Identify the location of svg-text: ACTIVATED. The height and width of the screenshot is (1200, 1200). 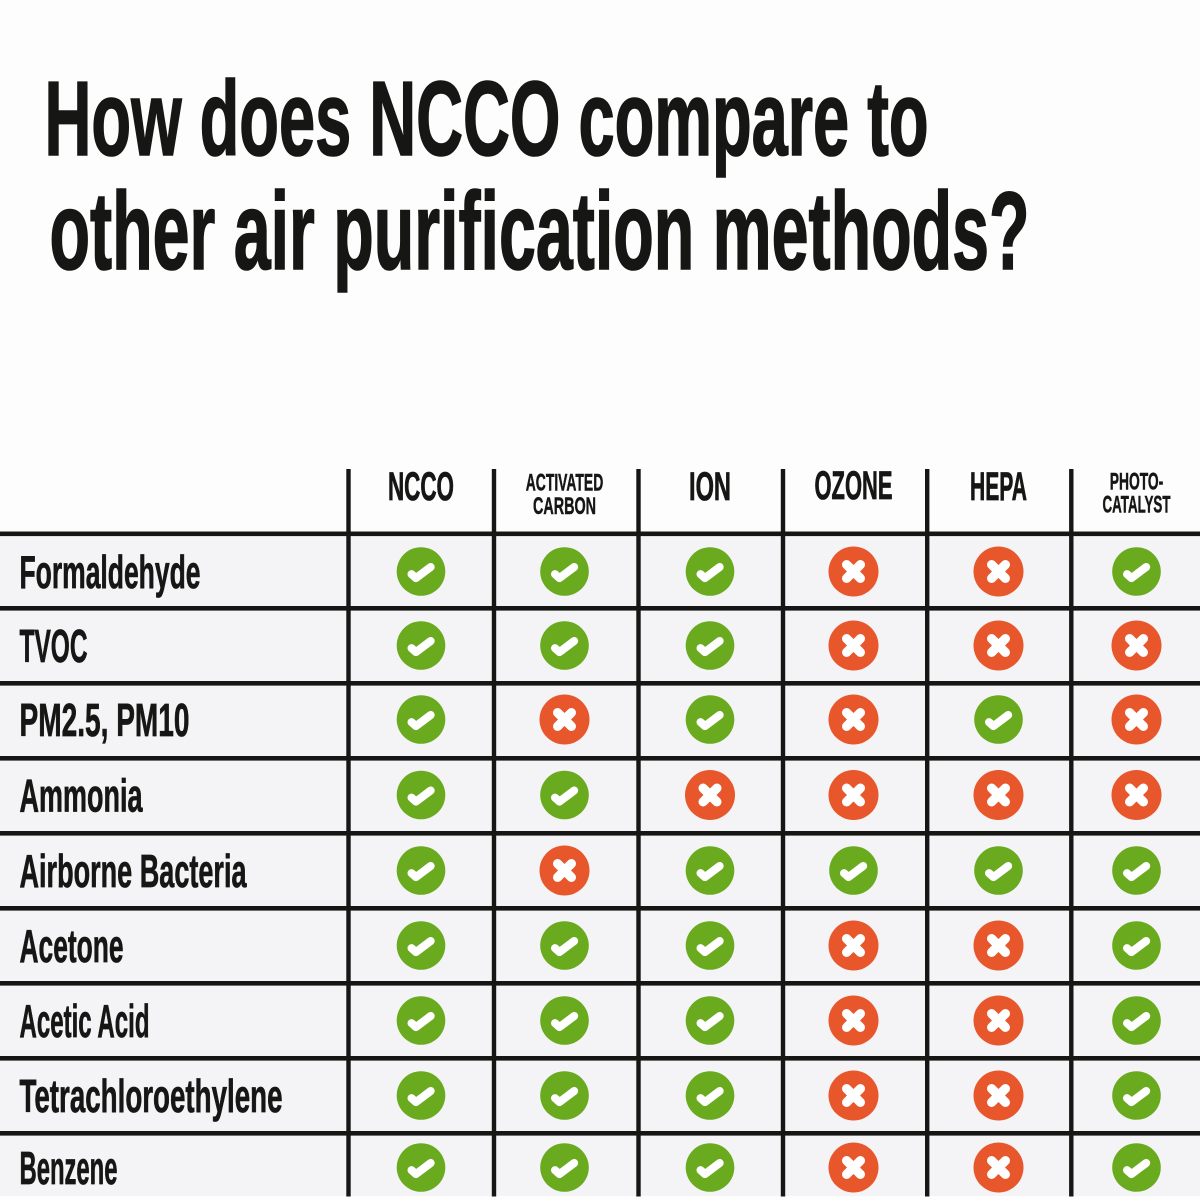
(565, 483).